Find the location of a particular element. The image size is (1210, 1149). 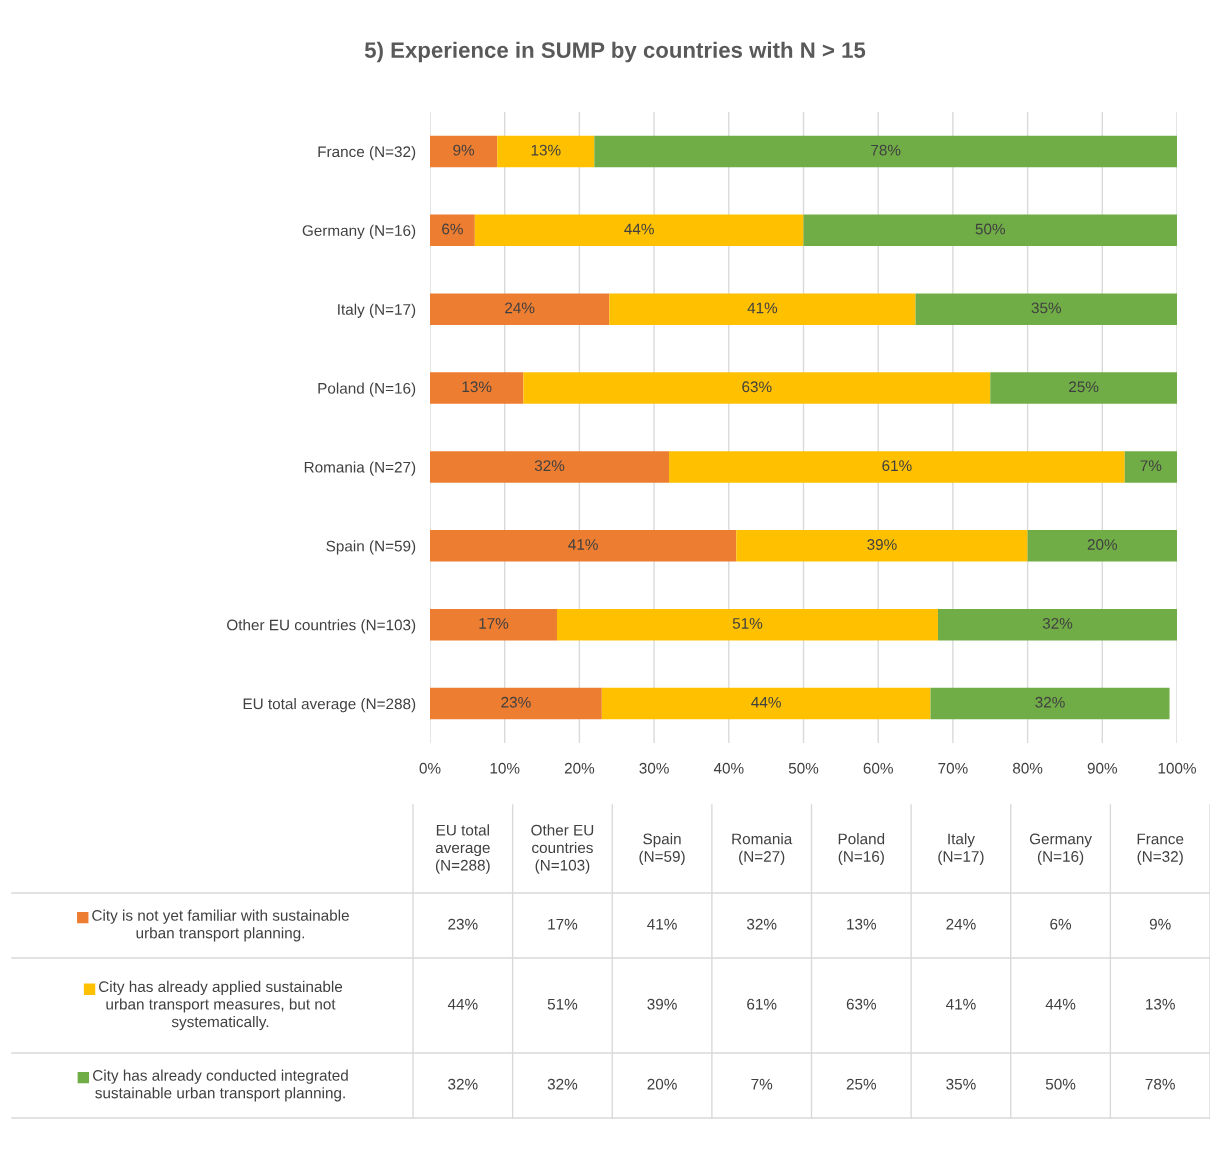

text: 39% is located at coordinates (662, 1004).